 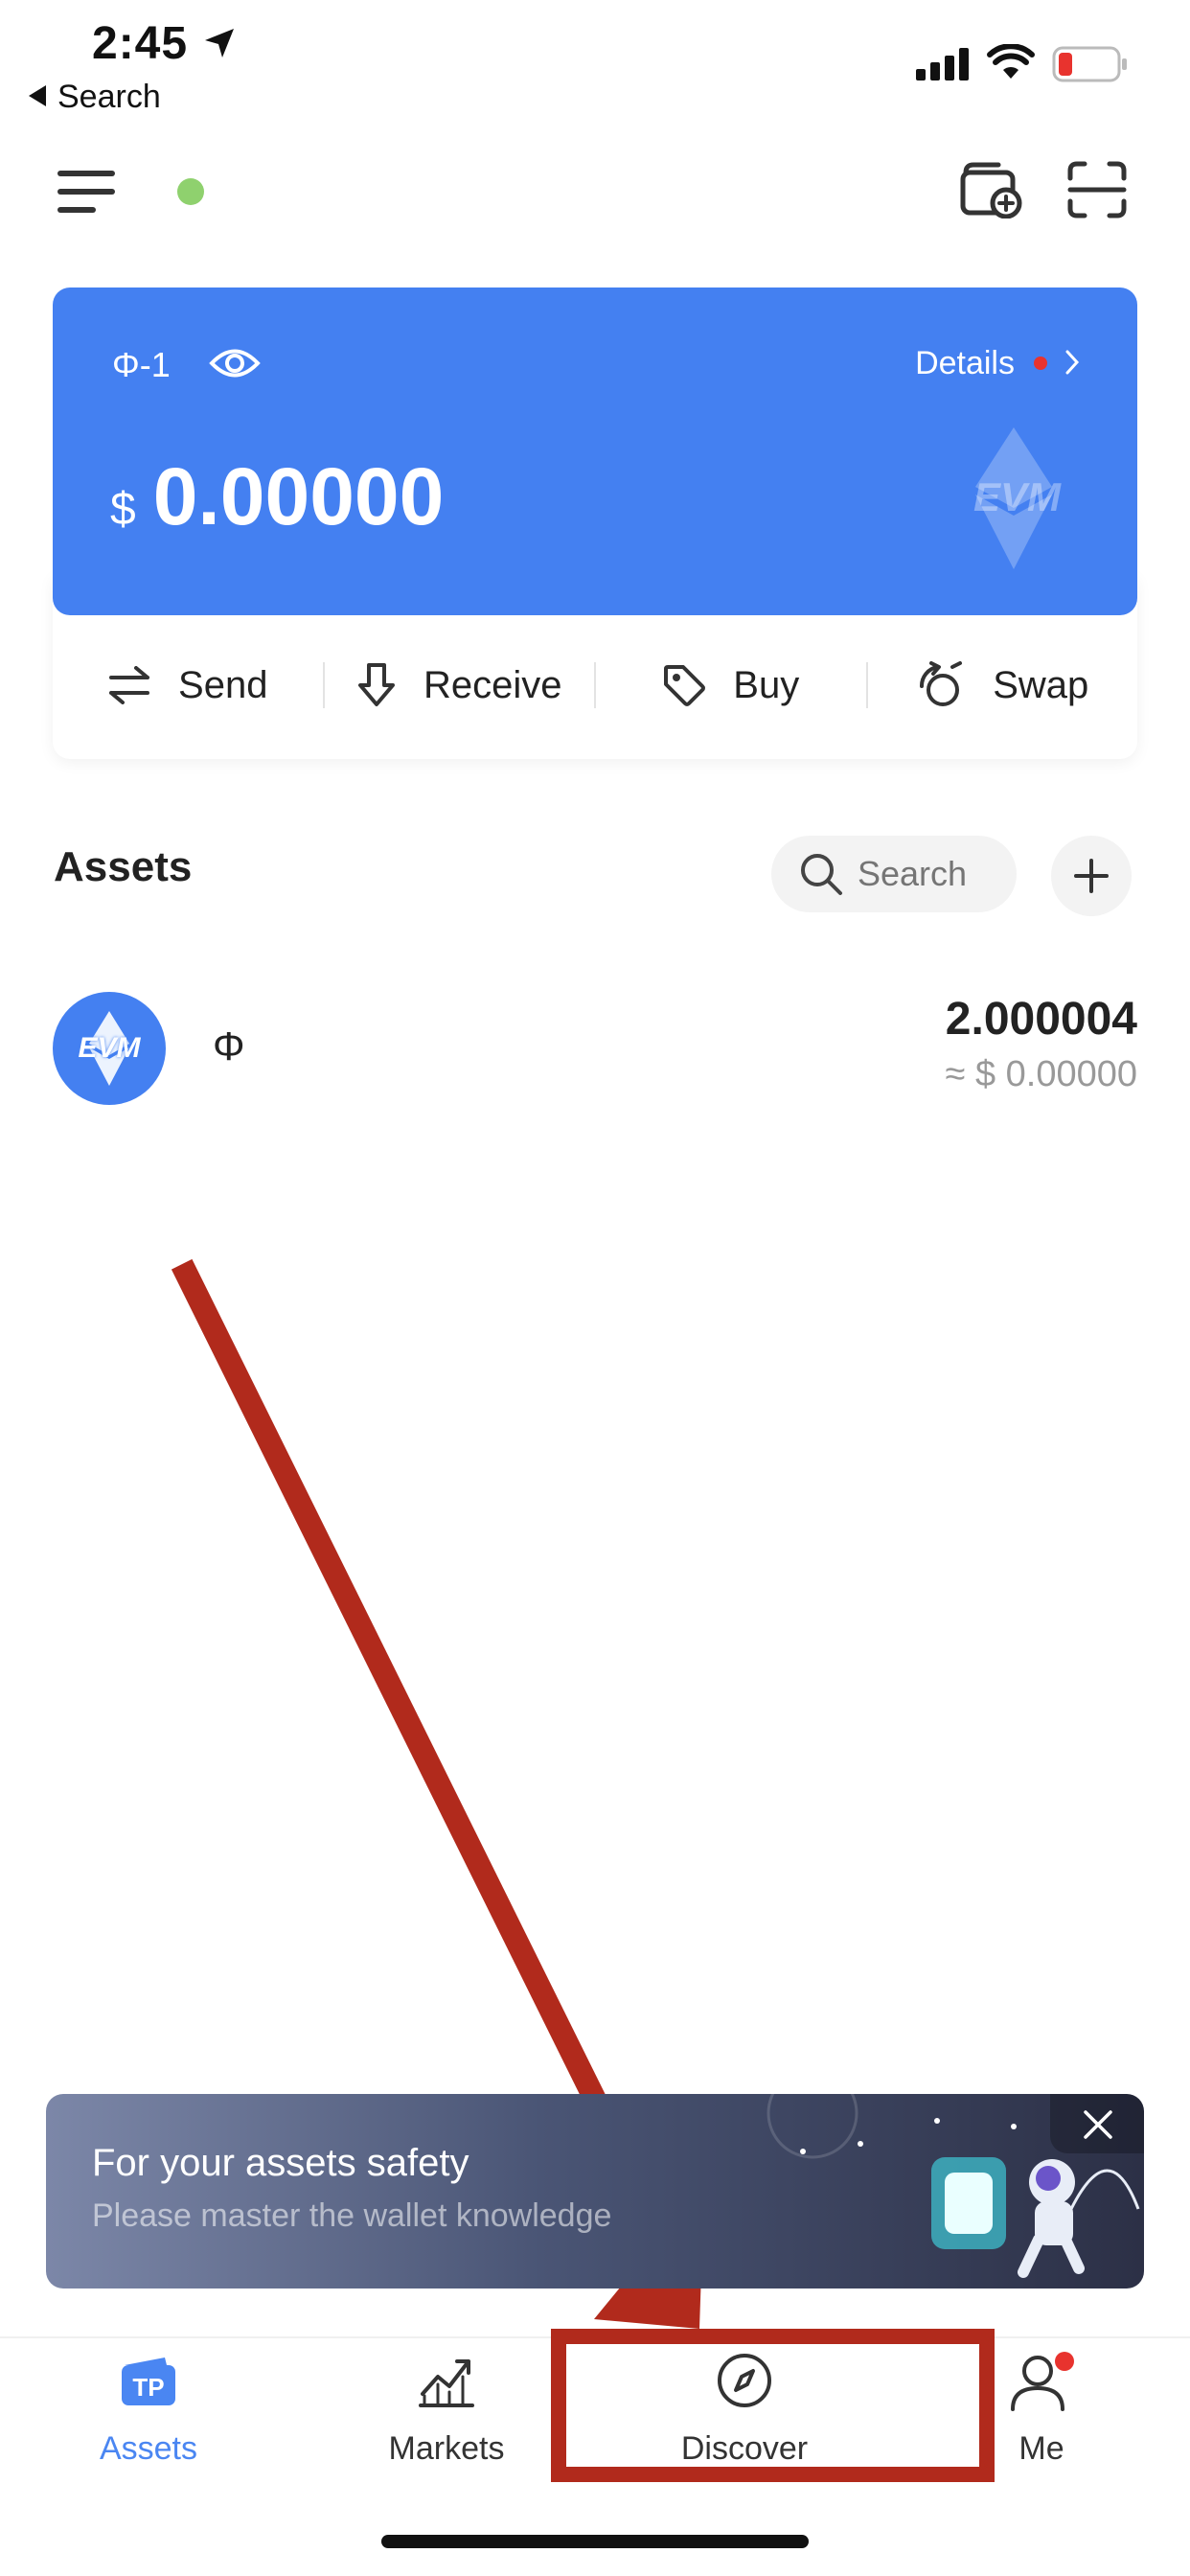 I want to click on wallet-card: Φ-1 Details $0.00000 EVM, so click(x=595, y=451).